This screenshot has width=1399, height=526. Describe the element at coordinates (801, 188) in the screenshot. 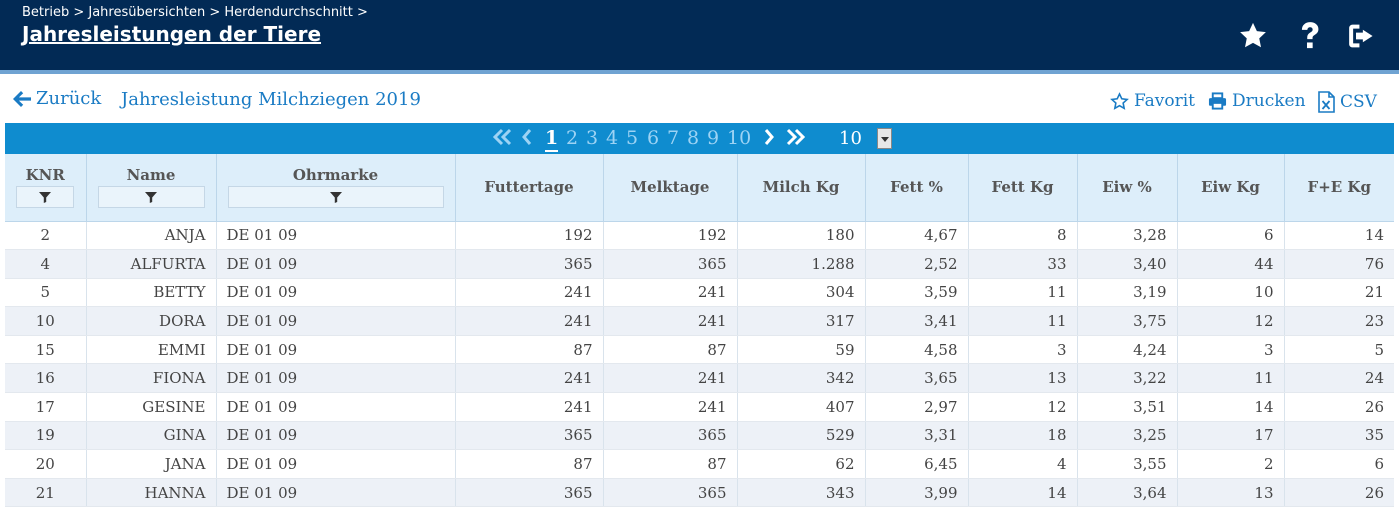

I see `column-header-milch-kg: Milch Kg` at that location.